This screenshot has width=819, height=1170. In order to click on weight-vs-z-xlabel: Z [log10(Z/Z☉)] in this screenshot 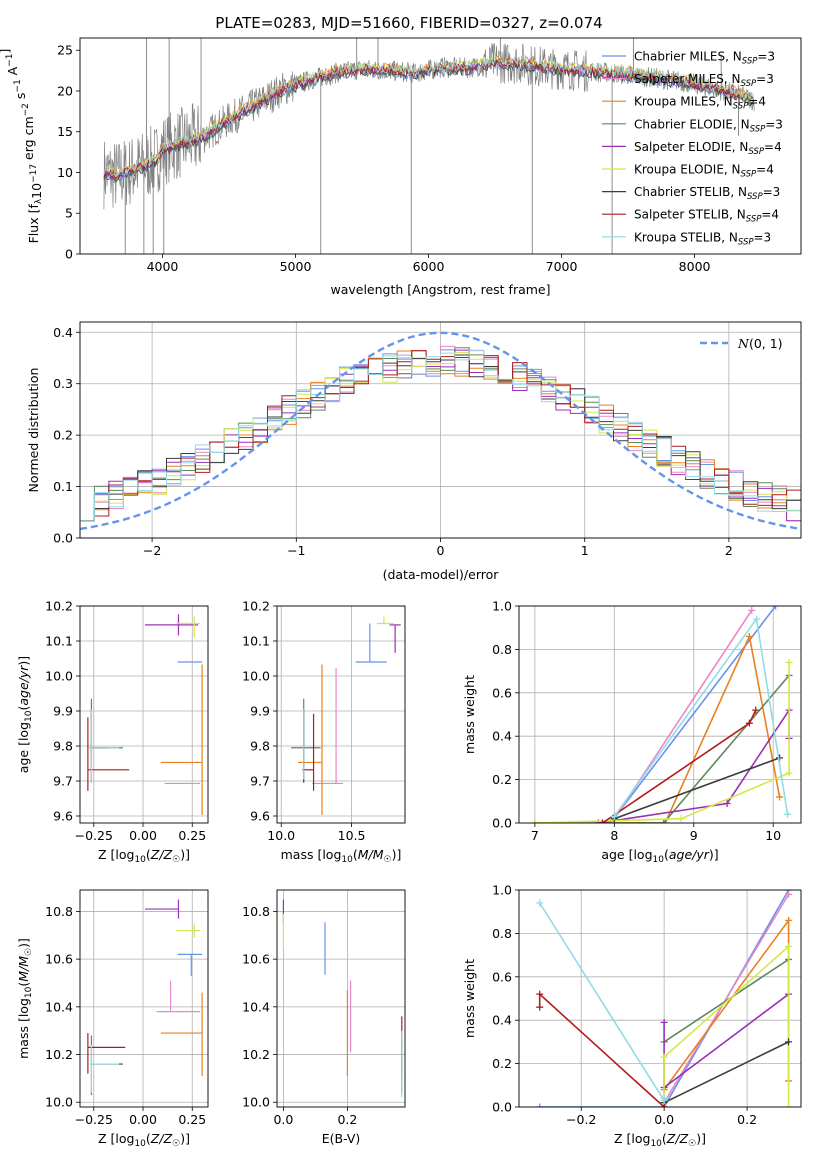, I will do `click(660, 1140)`.